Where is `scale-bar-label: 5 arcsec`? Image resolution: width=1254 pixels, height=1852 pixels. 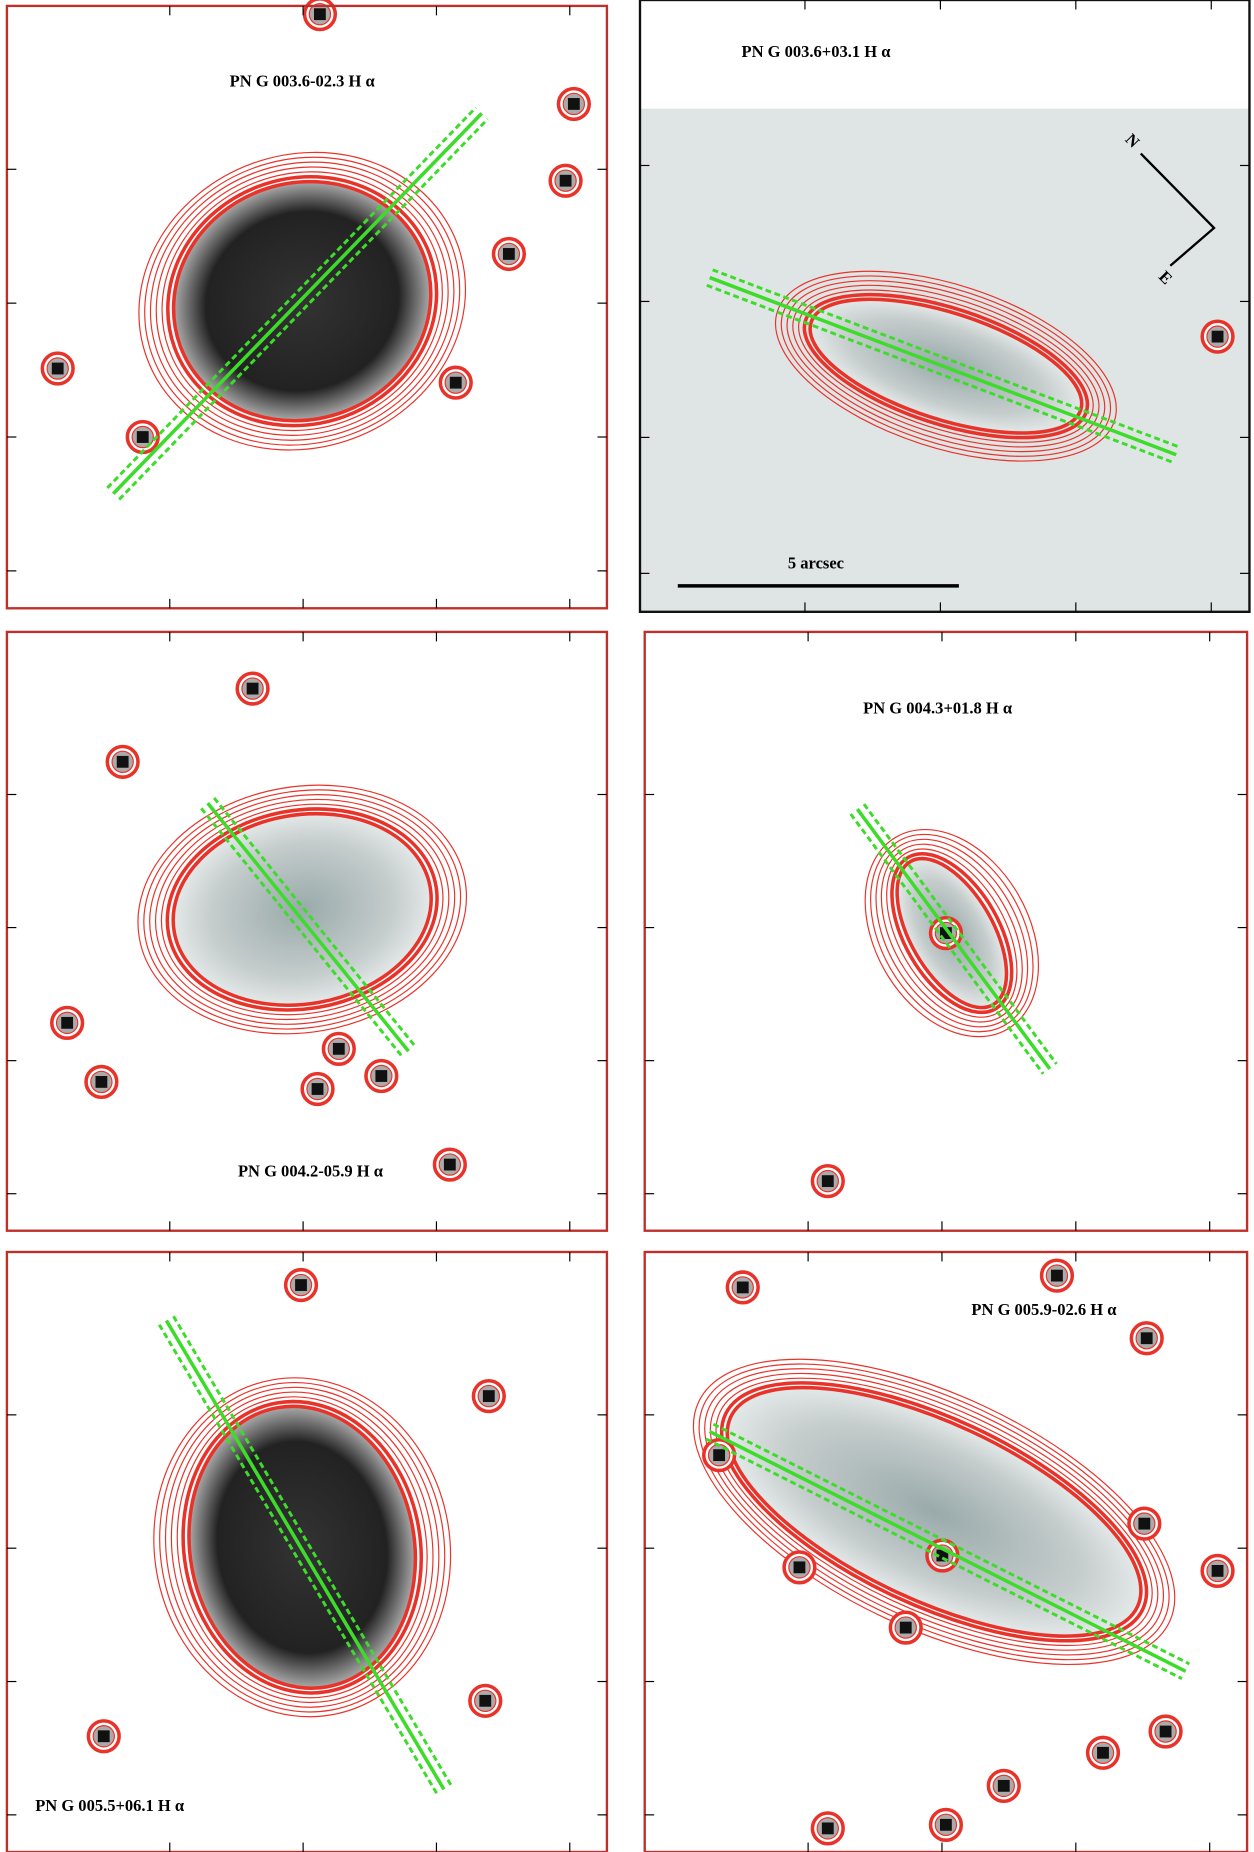
scale-bar-label: 5 arcsec is located at coordinates (816, 562).